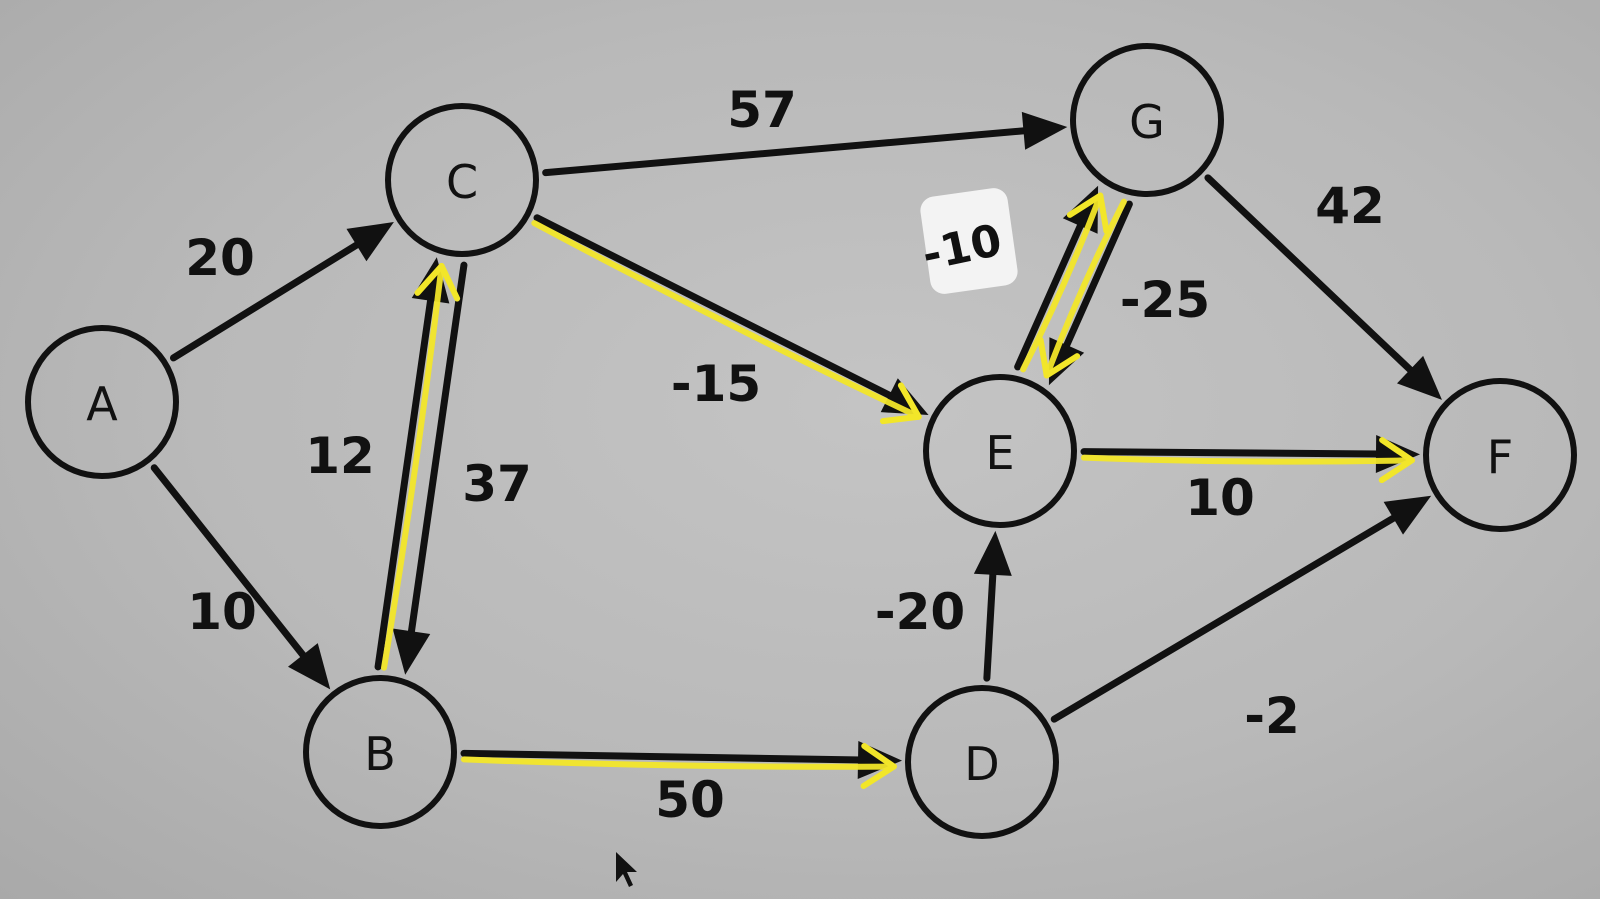  Describe the element at coordinates (309, 666) in the screenshot. I see `arrowhead-a-to-b` at that location.